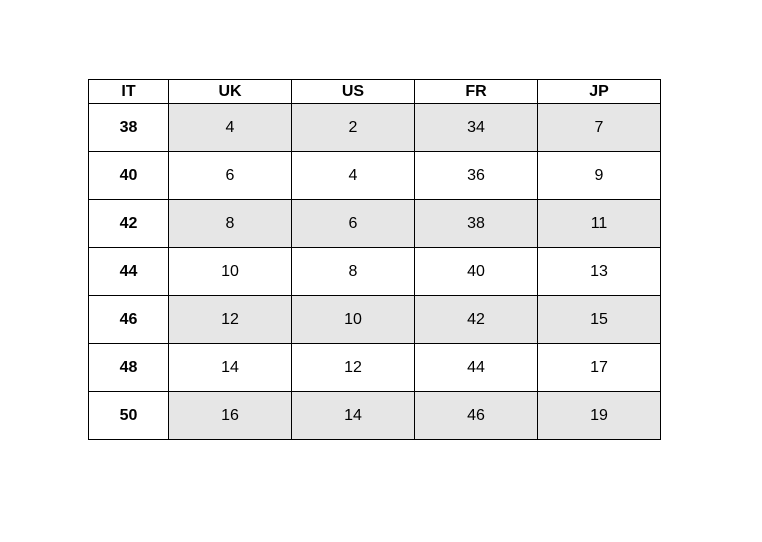  What do you see at coordinates (476, 175) in the screenshot?
I see `cell-fr: 36` at bounding box center [476, 175].